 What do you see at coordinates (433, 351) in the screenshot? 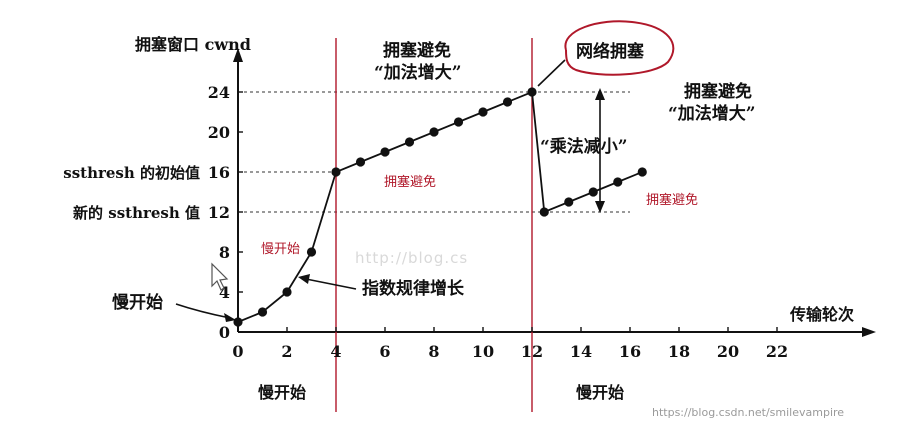
I see `x-tick-label: 8` at bounding box center [433, 351].